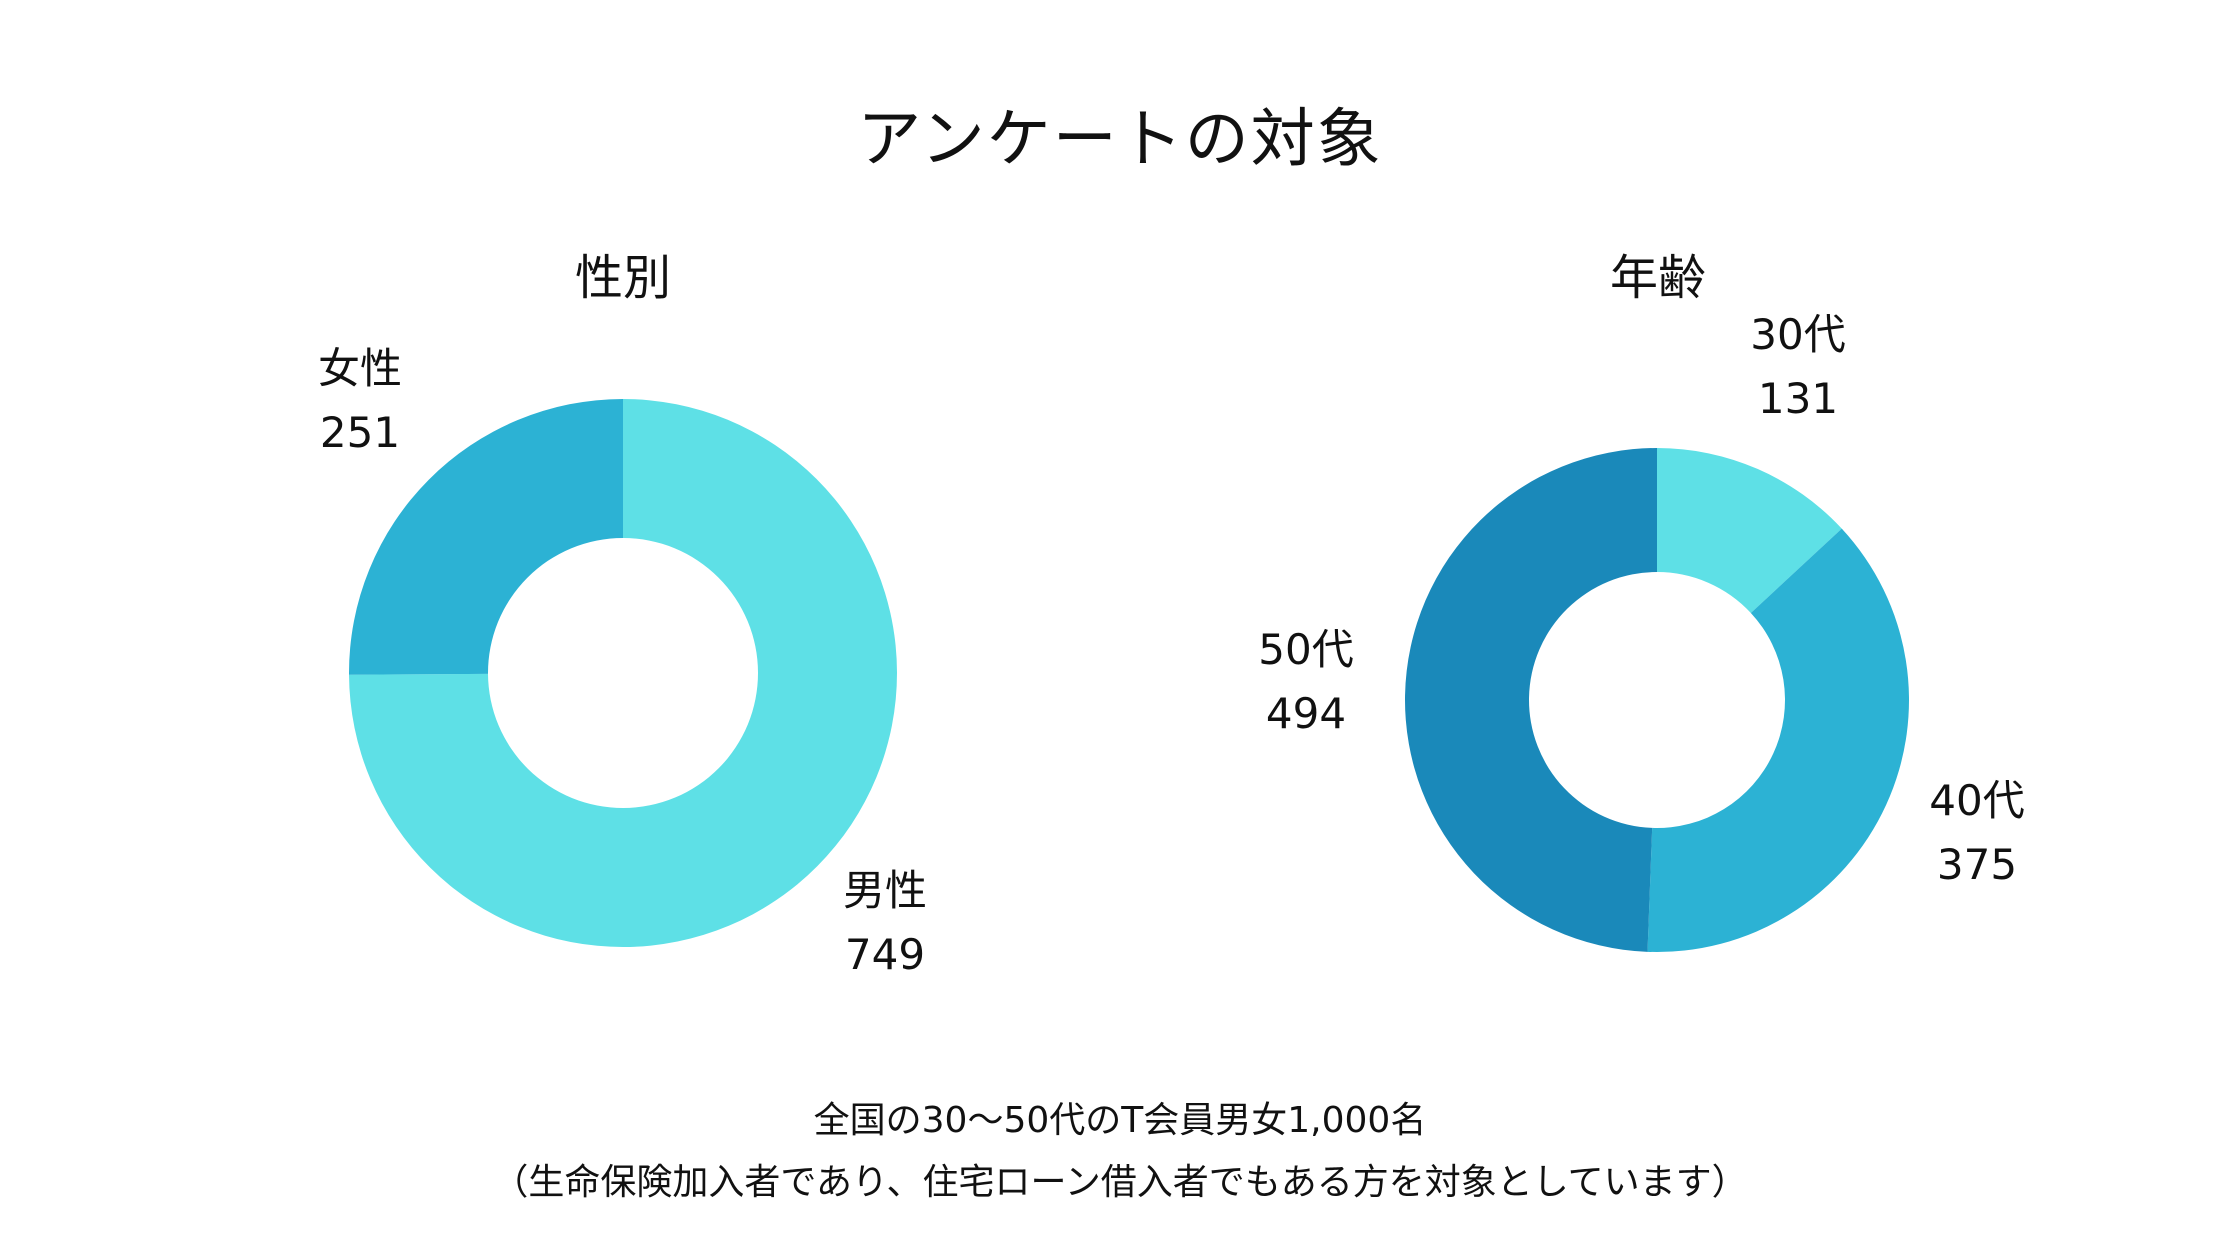 This screenshot has width=2240, height=1260. I want to click on chart-title-gender: 性別, so click(622, 278).